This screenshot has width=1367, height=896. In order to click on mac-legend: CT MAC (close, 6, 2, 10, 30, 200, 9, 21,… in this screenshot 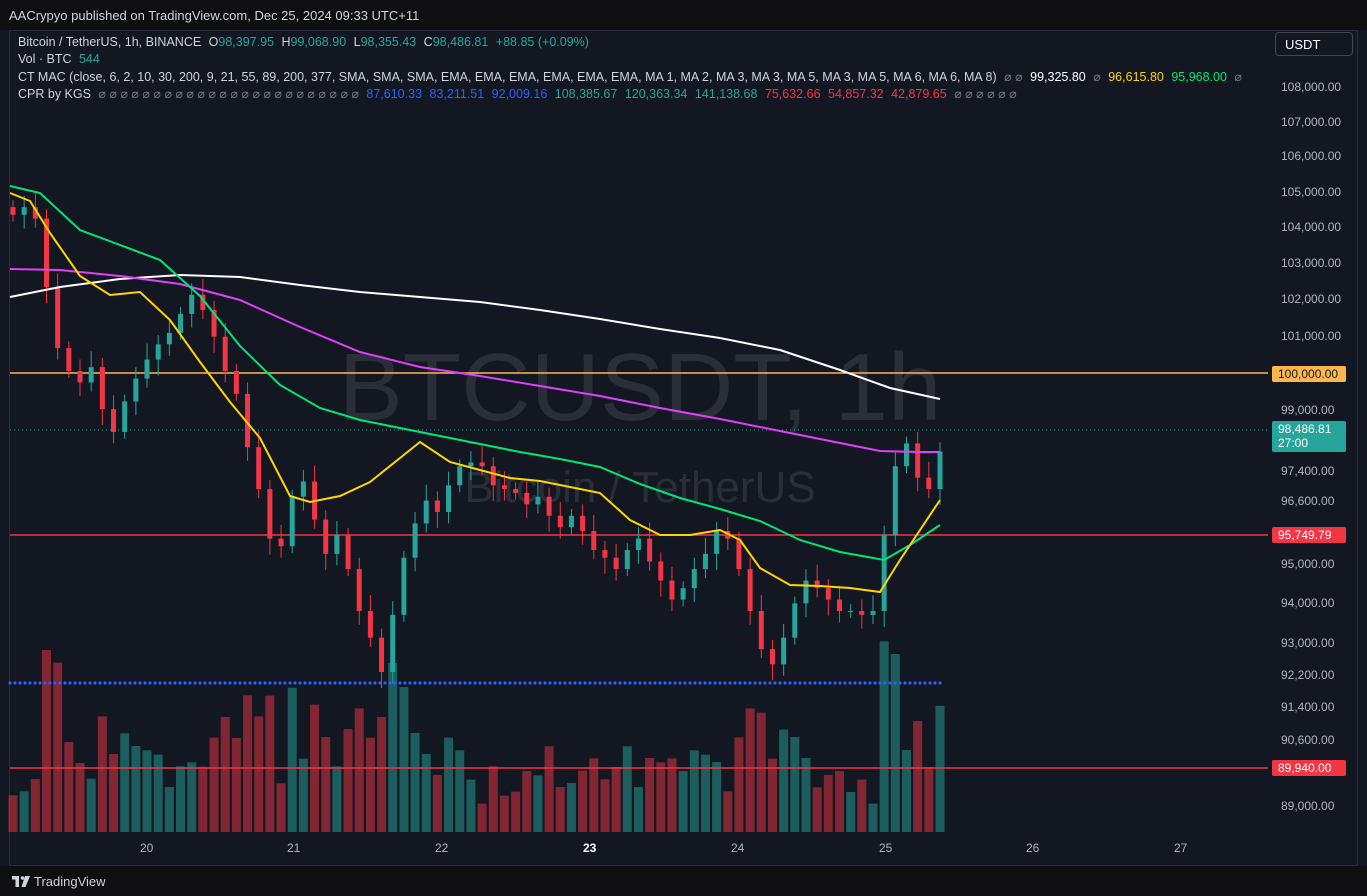, I will do `click(632, 76)`.